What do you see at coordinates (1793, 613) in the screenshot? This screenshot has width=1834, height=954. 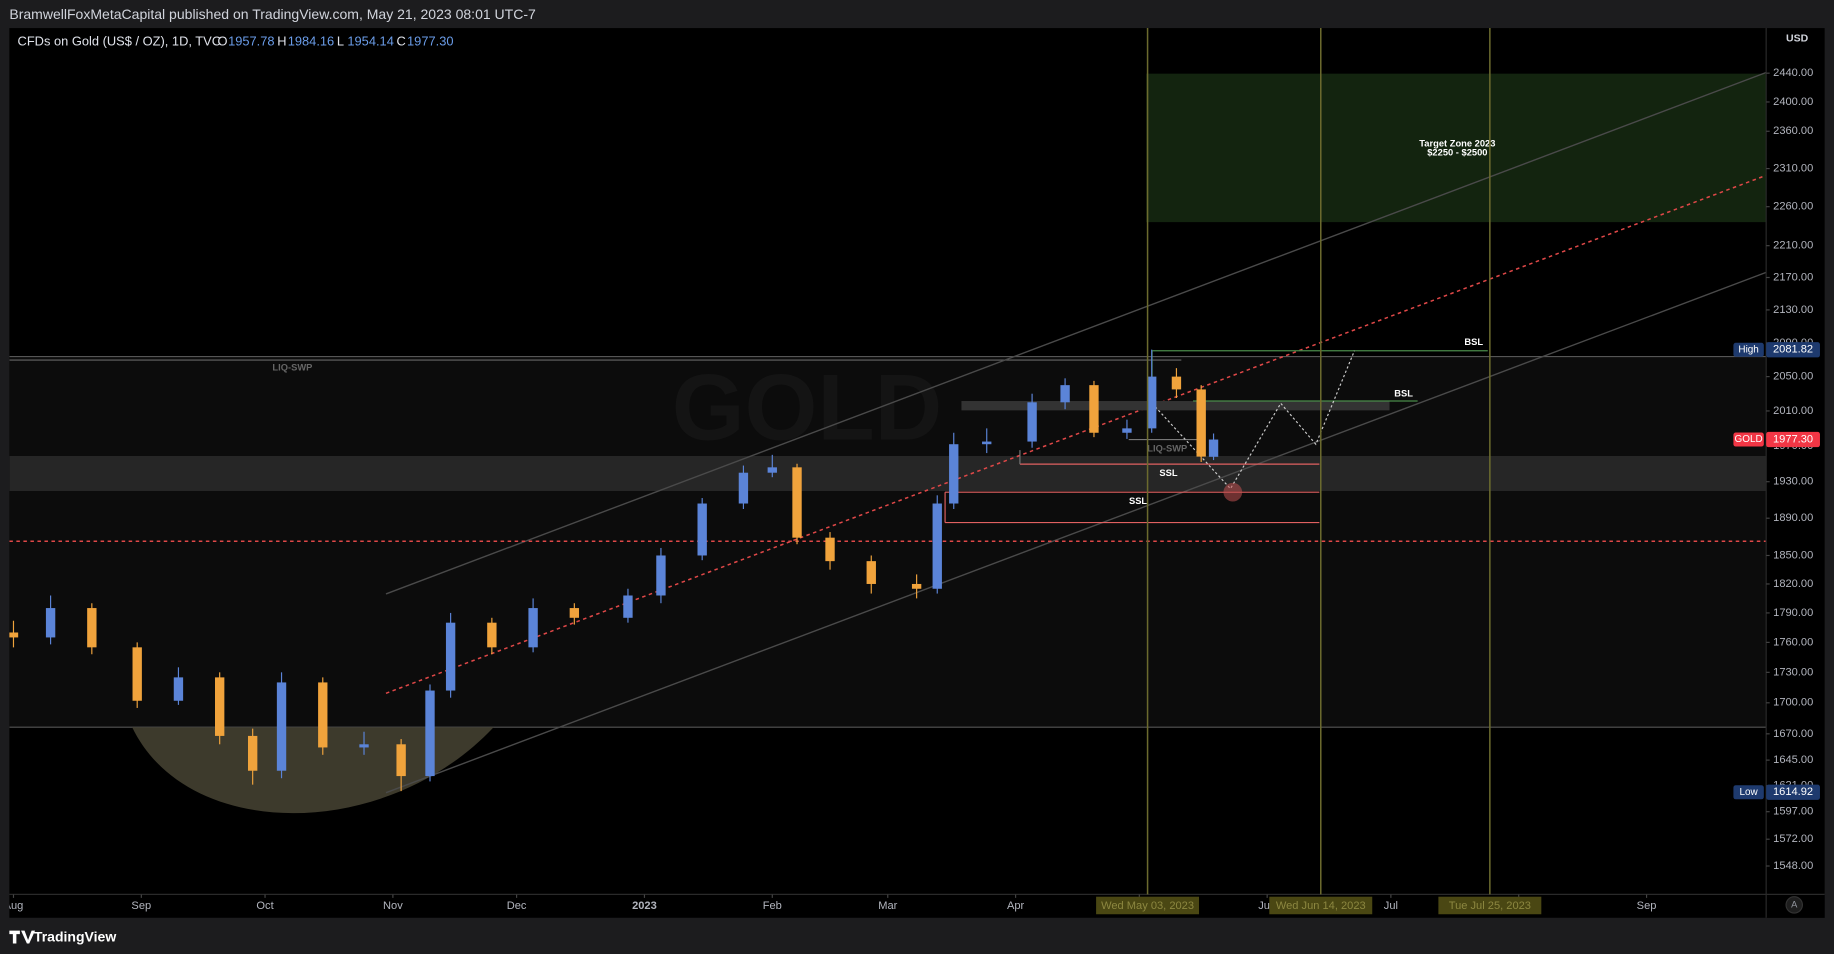 I see `y-tick-label: 1790.00` at bounding box center [1793, 613].